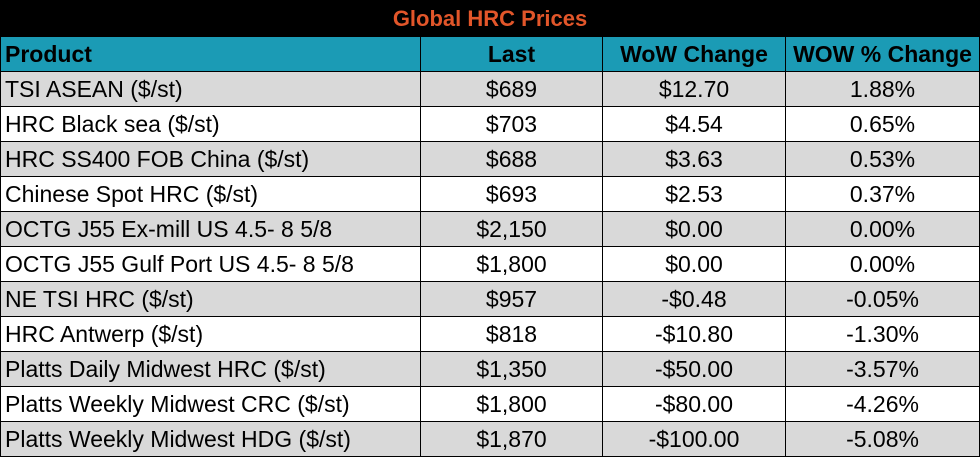 The height and width of the screenshot is (457, 980). I want to click on wow-pct-change-cell: -4.26%, so click(882, 404).